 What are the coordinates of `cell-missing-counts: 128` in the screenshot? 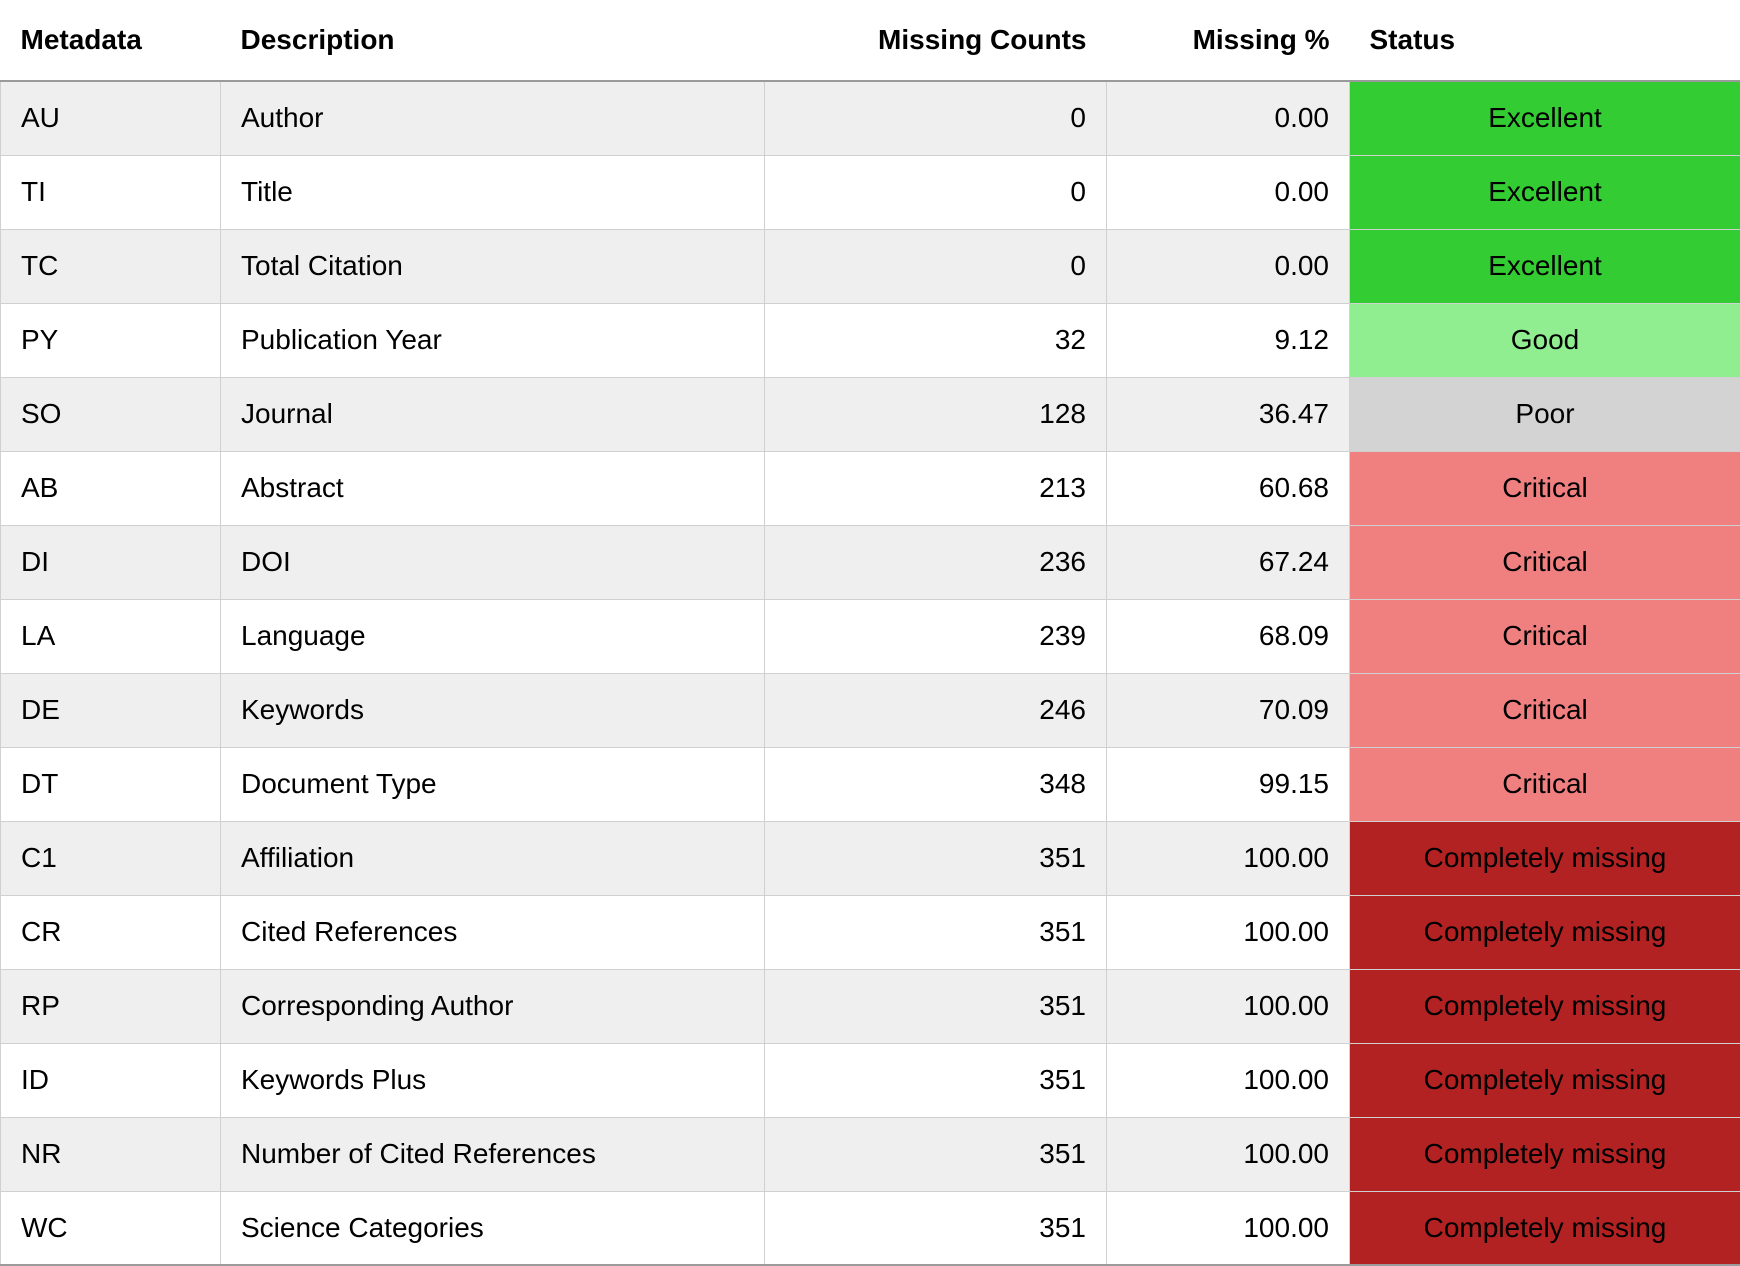 It's located at (935, 414).